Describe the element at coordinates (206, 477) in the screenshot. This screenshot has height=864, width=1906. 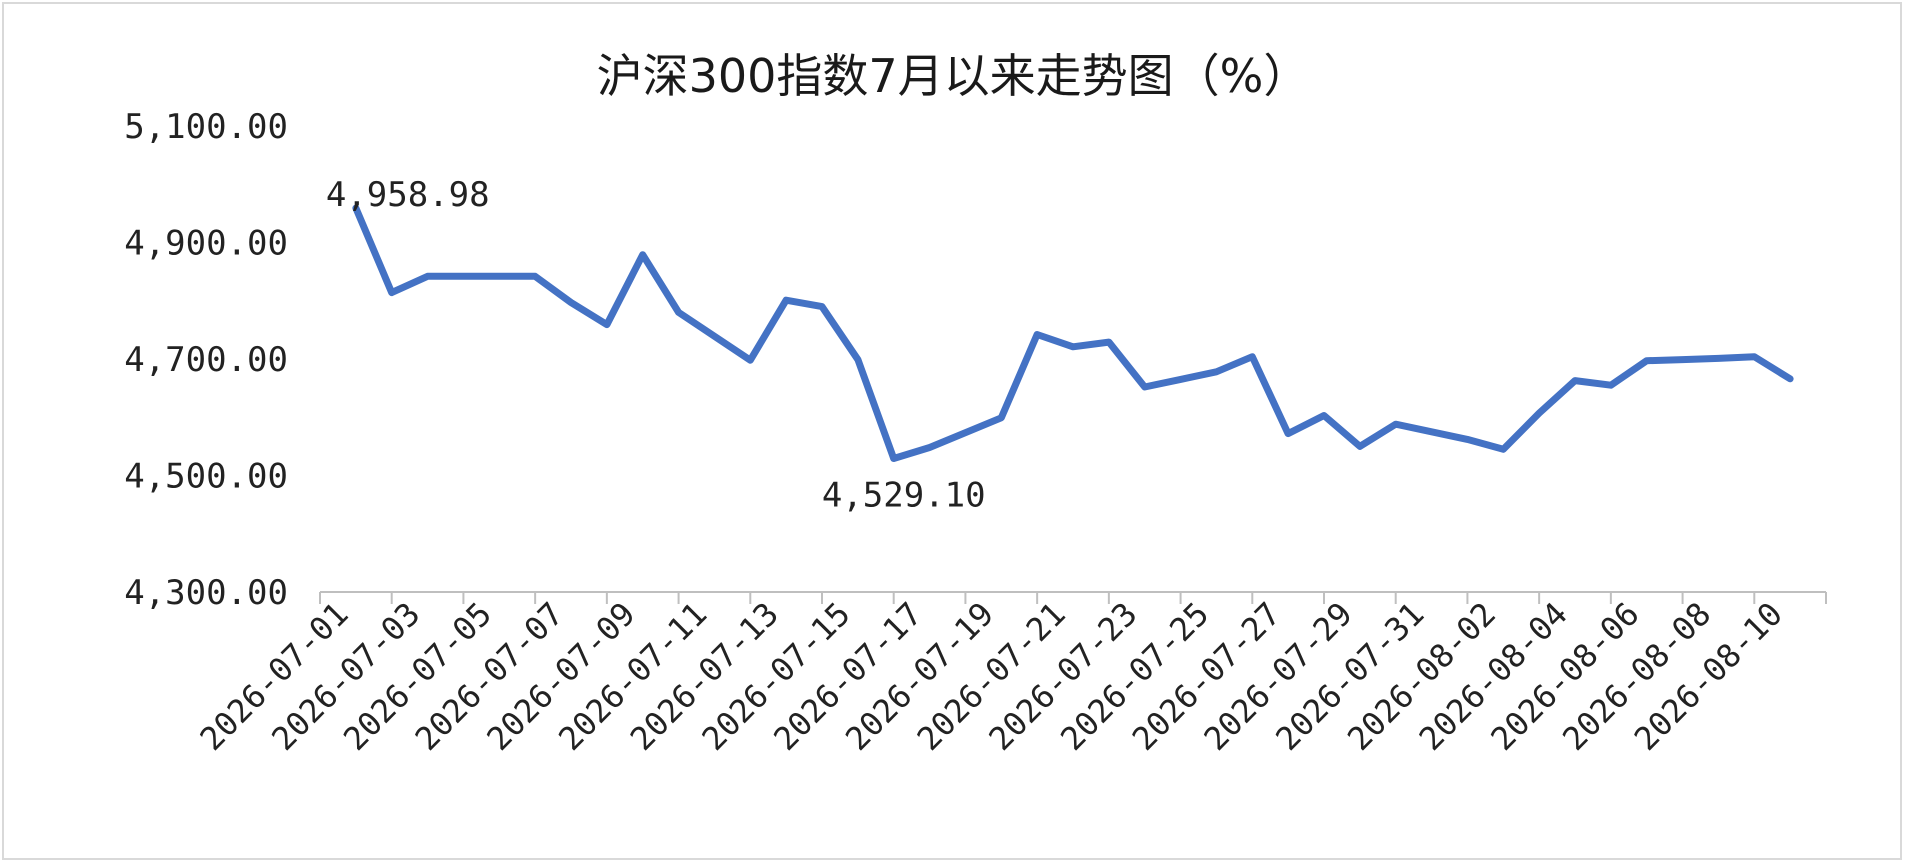
I see `y-tick-label: 4,500.00` at that location.